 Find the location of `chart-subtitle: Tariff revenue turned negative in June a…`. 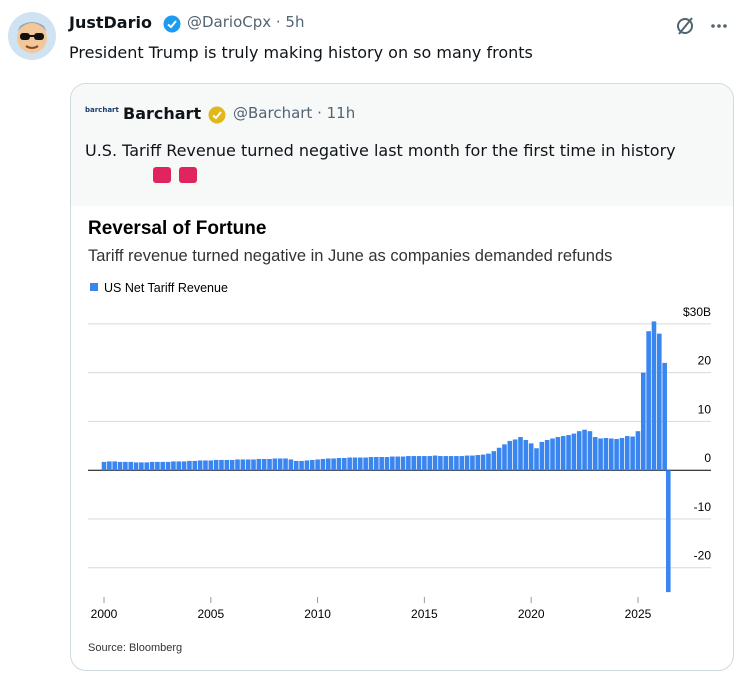

chart-subtitle: Tariff revenue turned negative in June a… is located at coordinates (350, 256).